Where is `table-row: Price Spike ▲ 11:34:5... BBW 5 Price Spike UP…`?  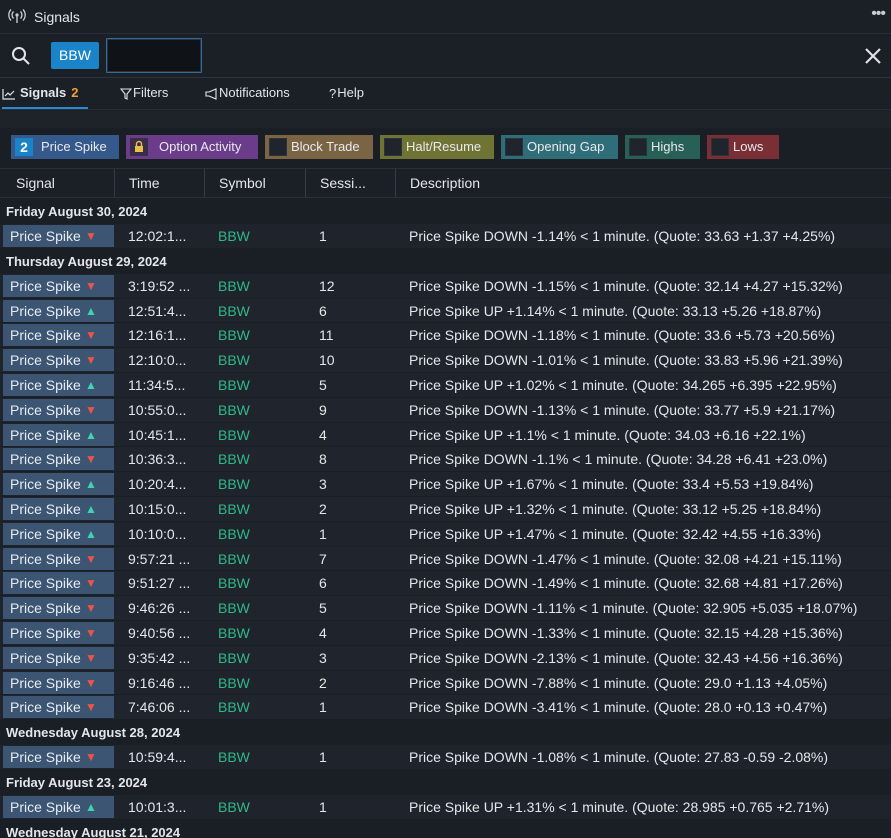 table-row: Price Spike ▲ 11:34:5... BBW 5 Price Spike UP… is located at coordinates (445, 385).